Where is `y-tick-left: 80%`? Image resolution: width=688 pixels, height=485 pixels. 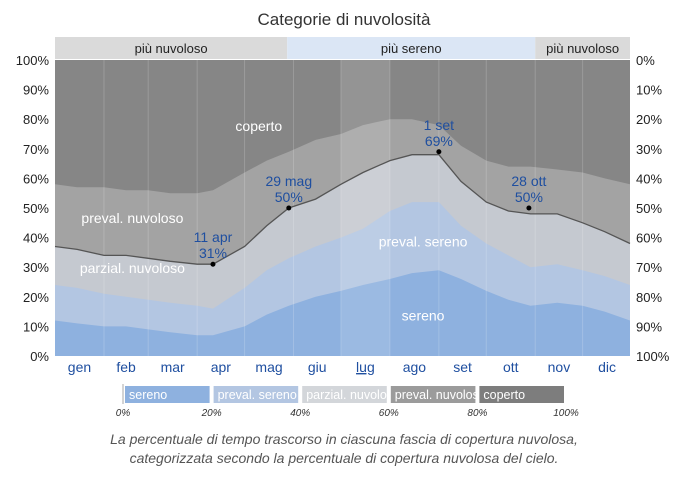 y-tick-left: 80% is located at coordinates (36, 119).